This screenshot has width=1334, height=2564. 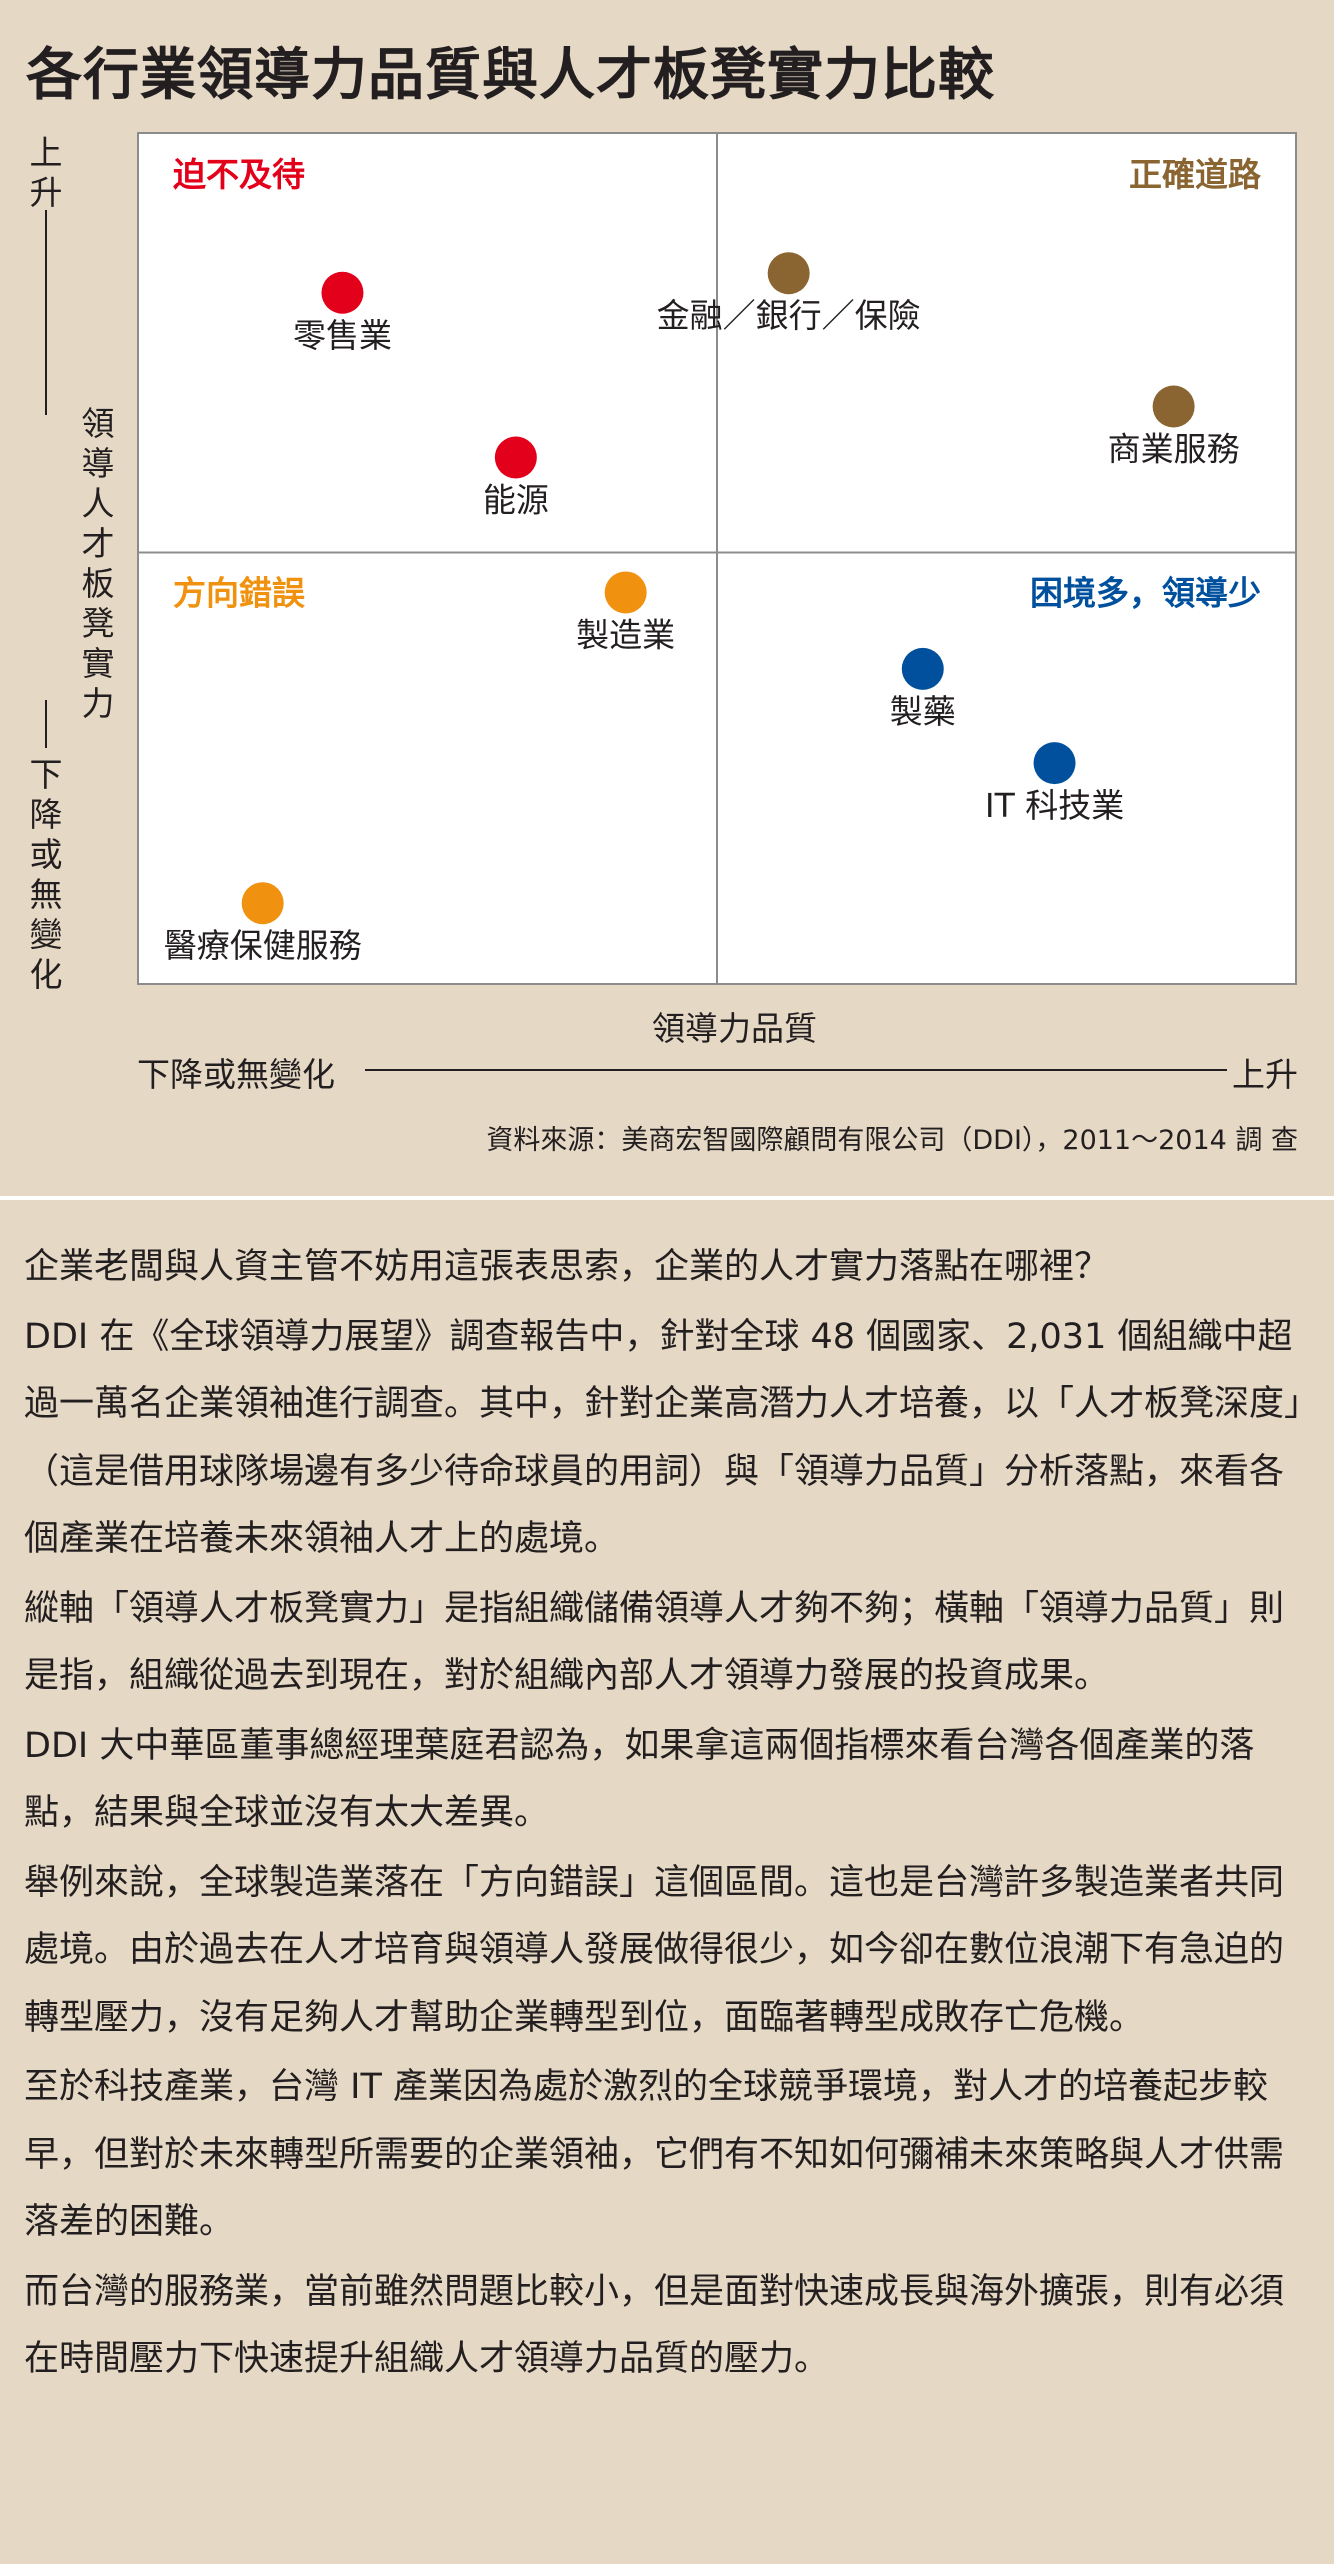 I want to click on x-axis-title: 領導力品質, so click(x=734, y=1028).